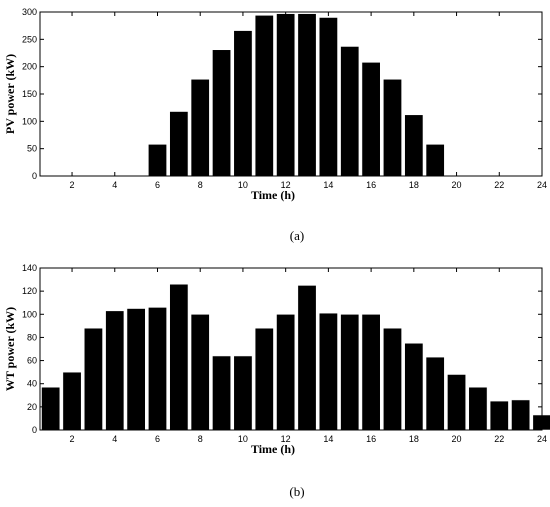  I want to click on y-tick-label: 140, so click(29, 268).